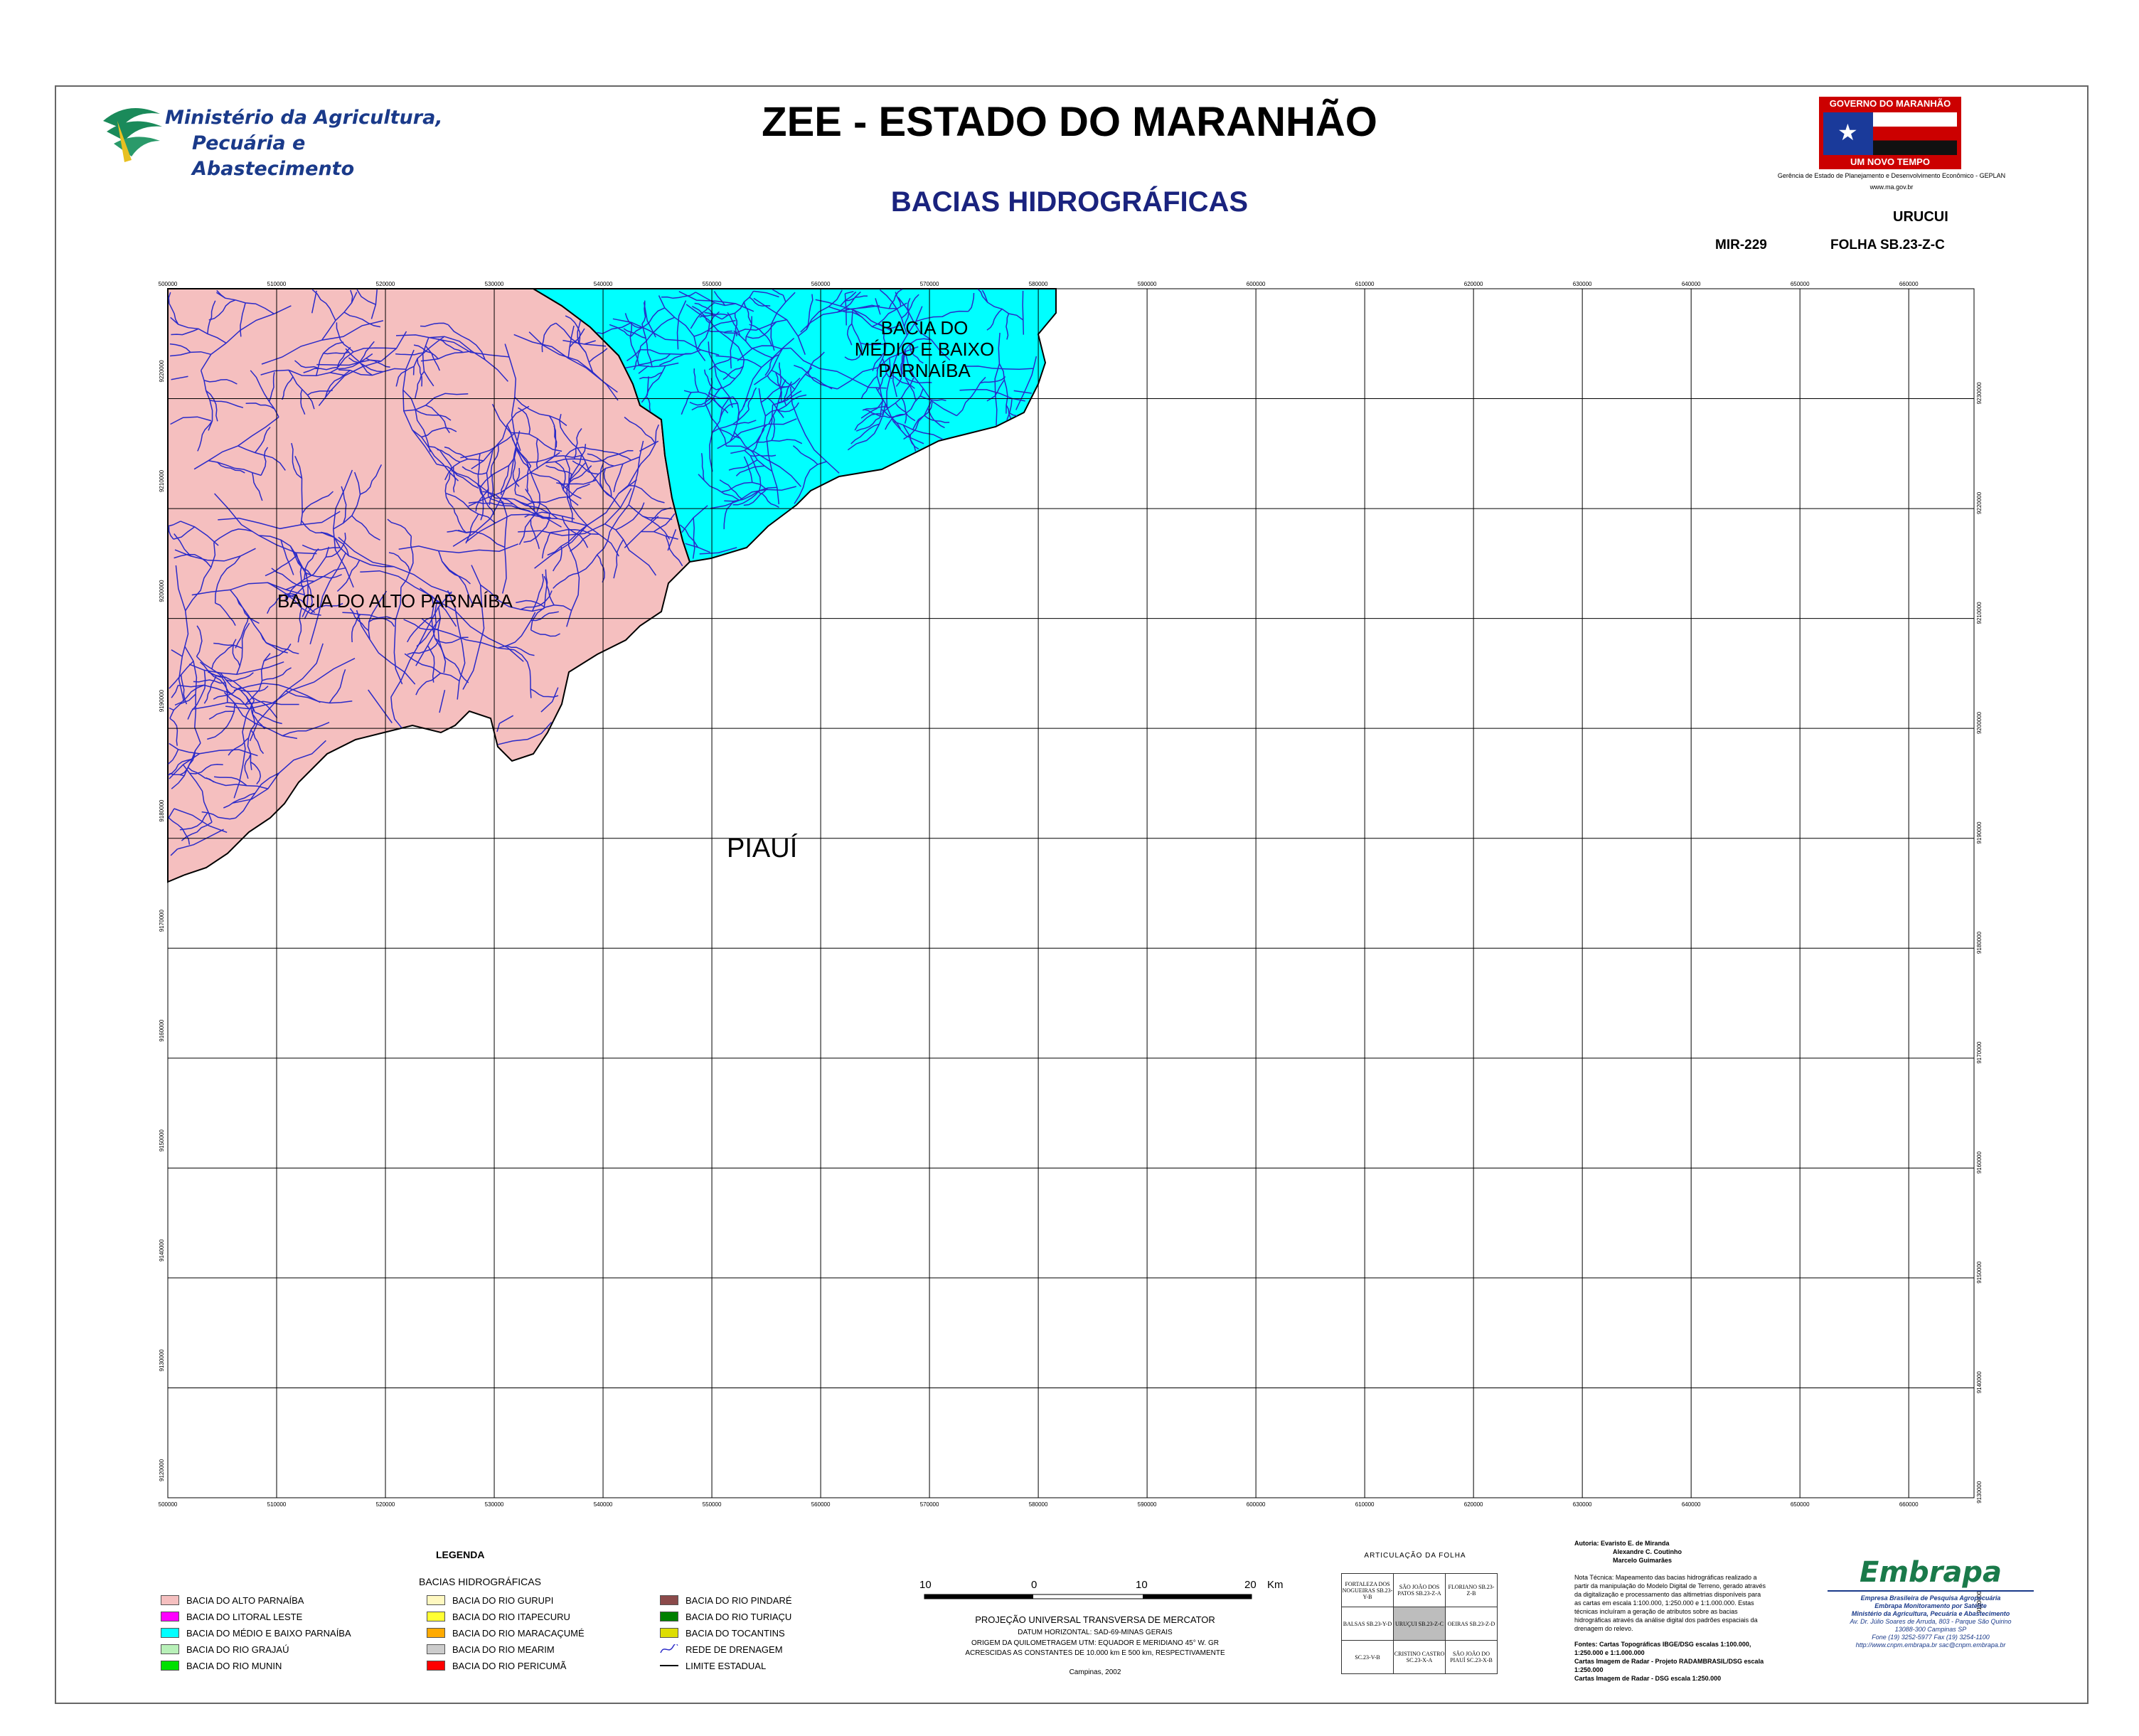 The image size is (2139, 1736). What do you see at coordinates (429, 585) in the screenshot?
I see `bacia-alto-parnaiba-region` at bounding box center [429, 585].